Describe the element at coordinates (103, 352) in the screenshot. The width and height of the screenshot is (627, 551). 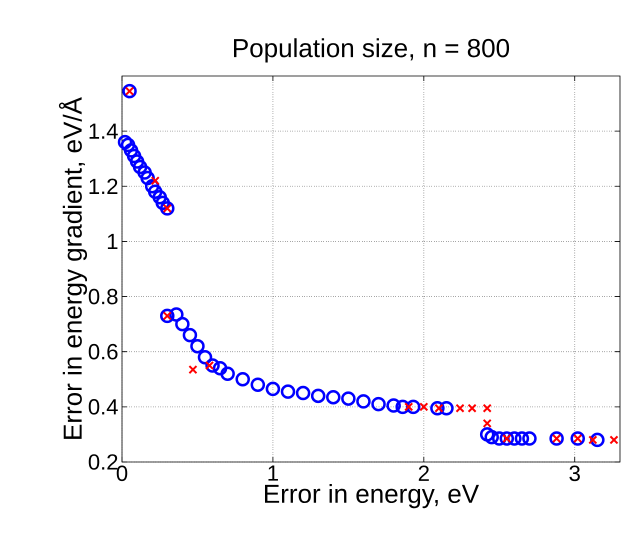
I see `y-tick-label: 0.6` at that location.